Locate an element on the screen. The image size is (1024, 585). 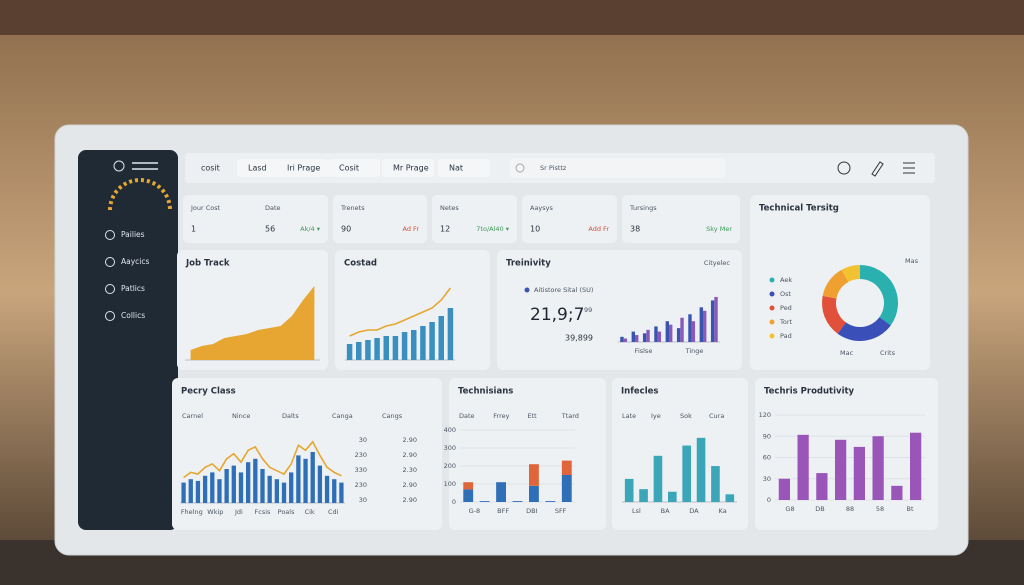
y-tick-label: 120 is located at coordinates (765, 415).